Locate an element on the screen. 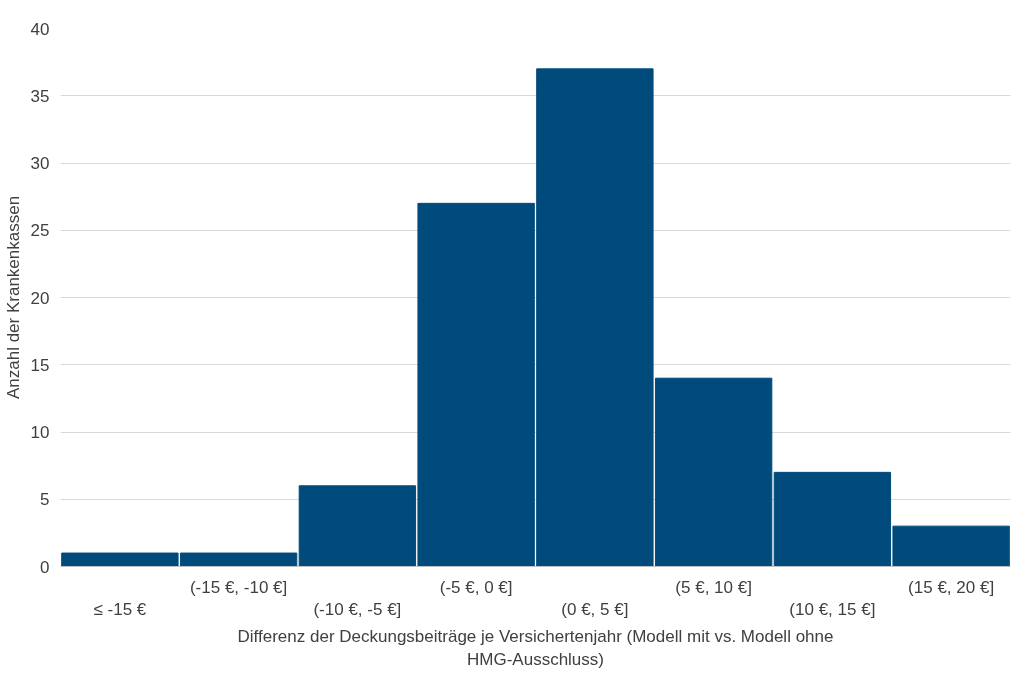 Image resolution: width=1026 pixels, height=680 pixels. x-tick-label: (15 €, 20 €] is located at coordinates (951, 587).